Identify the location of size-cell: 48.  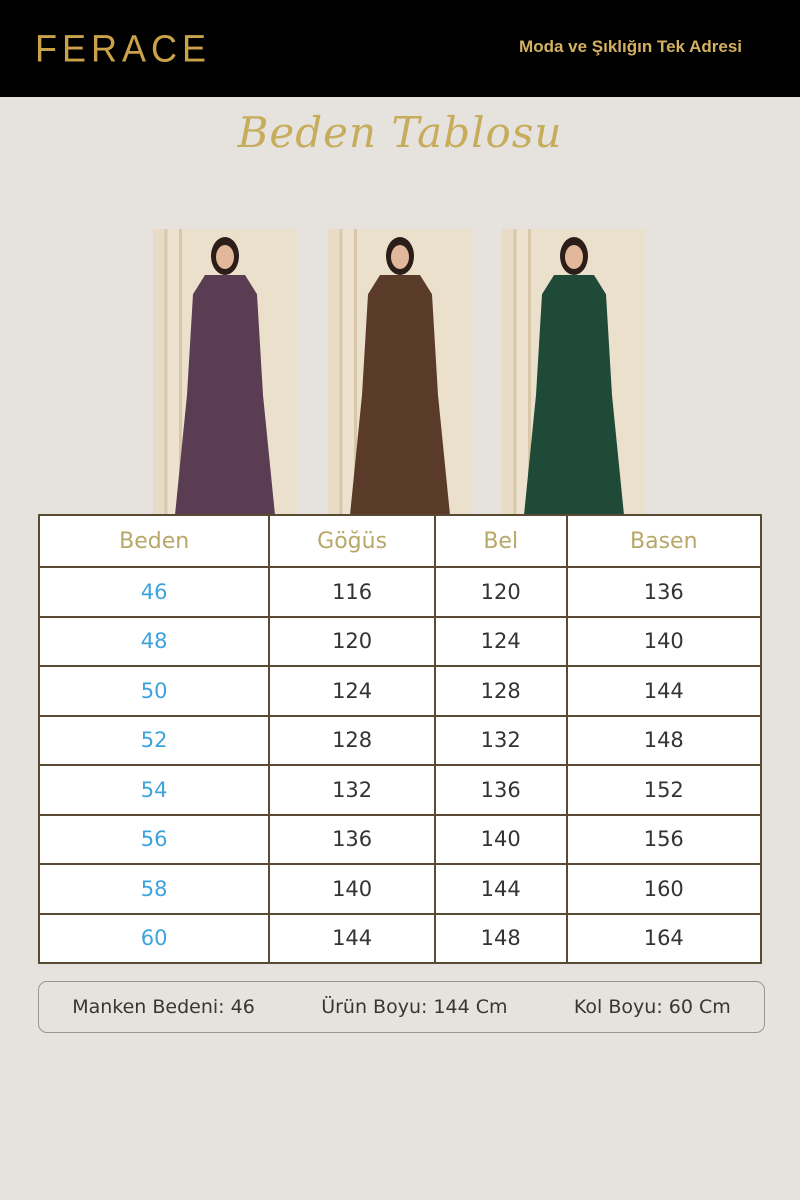
(154, 641).